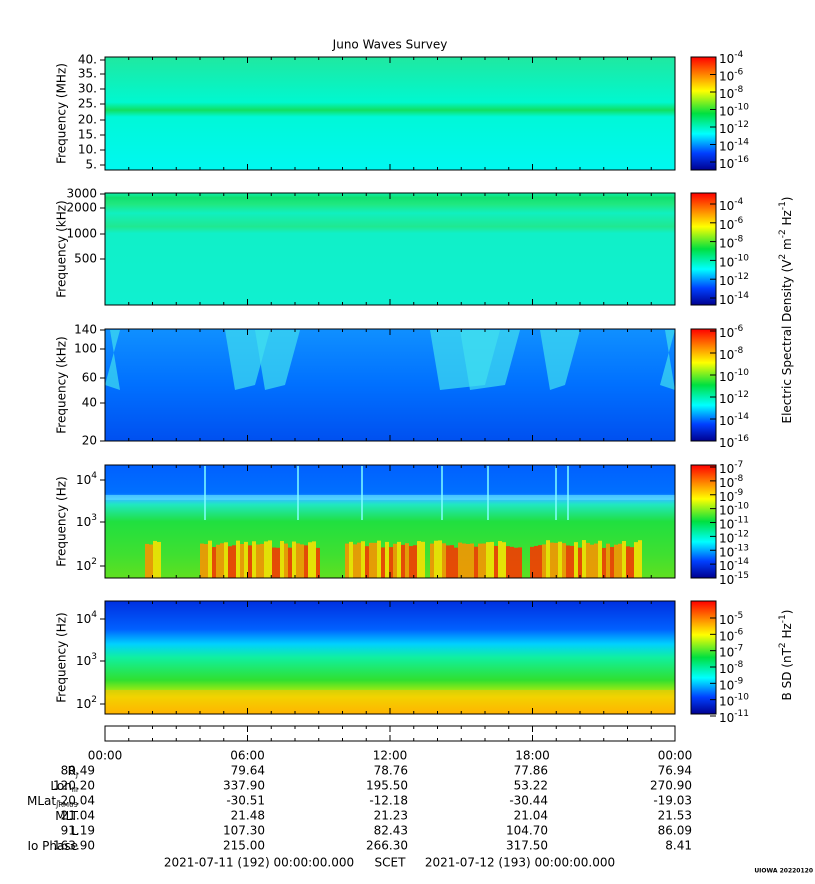 The width and height of the screenshot is (815, 884). What do you see at coordinates (52, 846) in the screenshot?
I see `ephemeris-label: Io Phase` at bounding box center [52, 846].